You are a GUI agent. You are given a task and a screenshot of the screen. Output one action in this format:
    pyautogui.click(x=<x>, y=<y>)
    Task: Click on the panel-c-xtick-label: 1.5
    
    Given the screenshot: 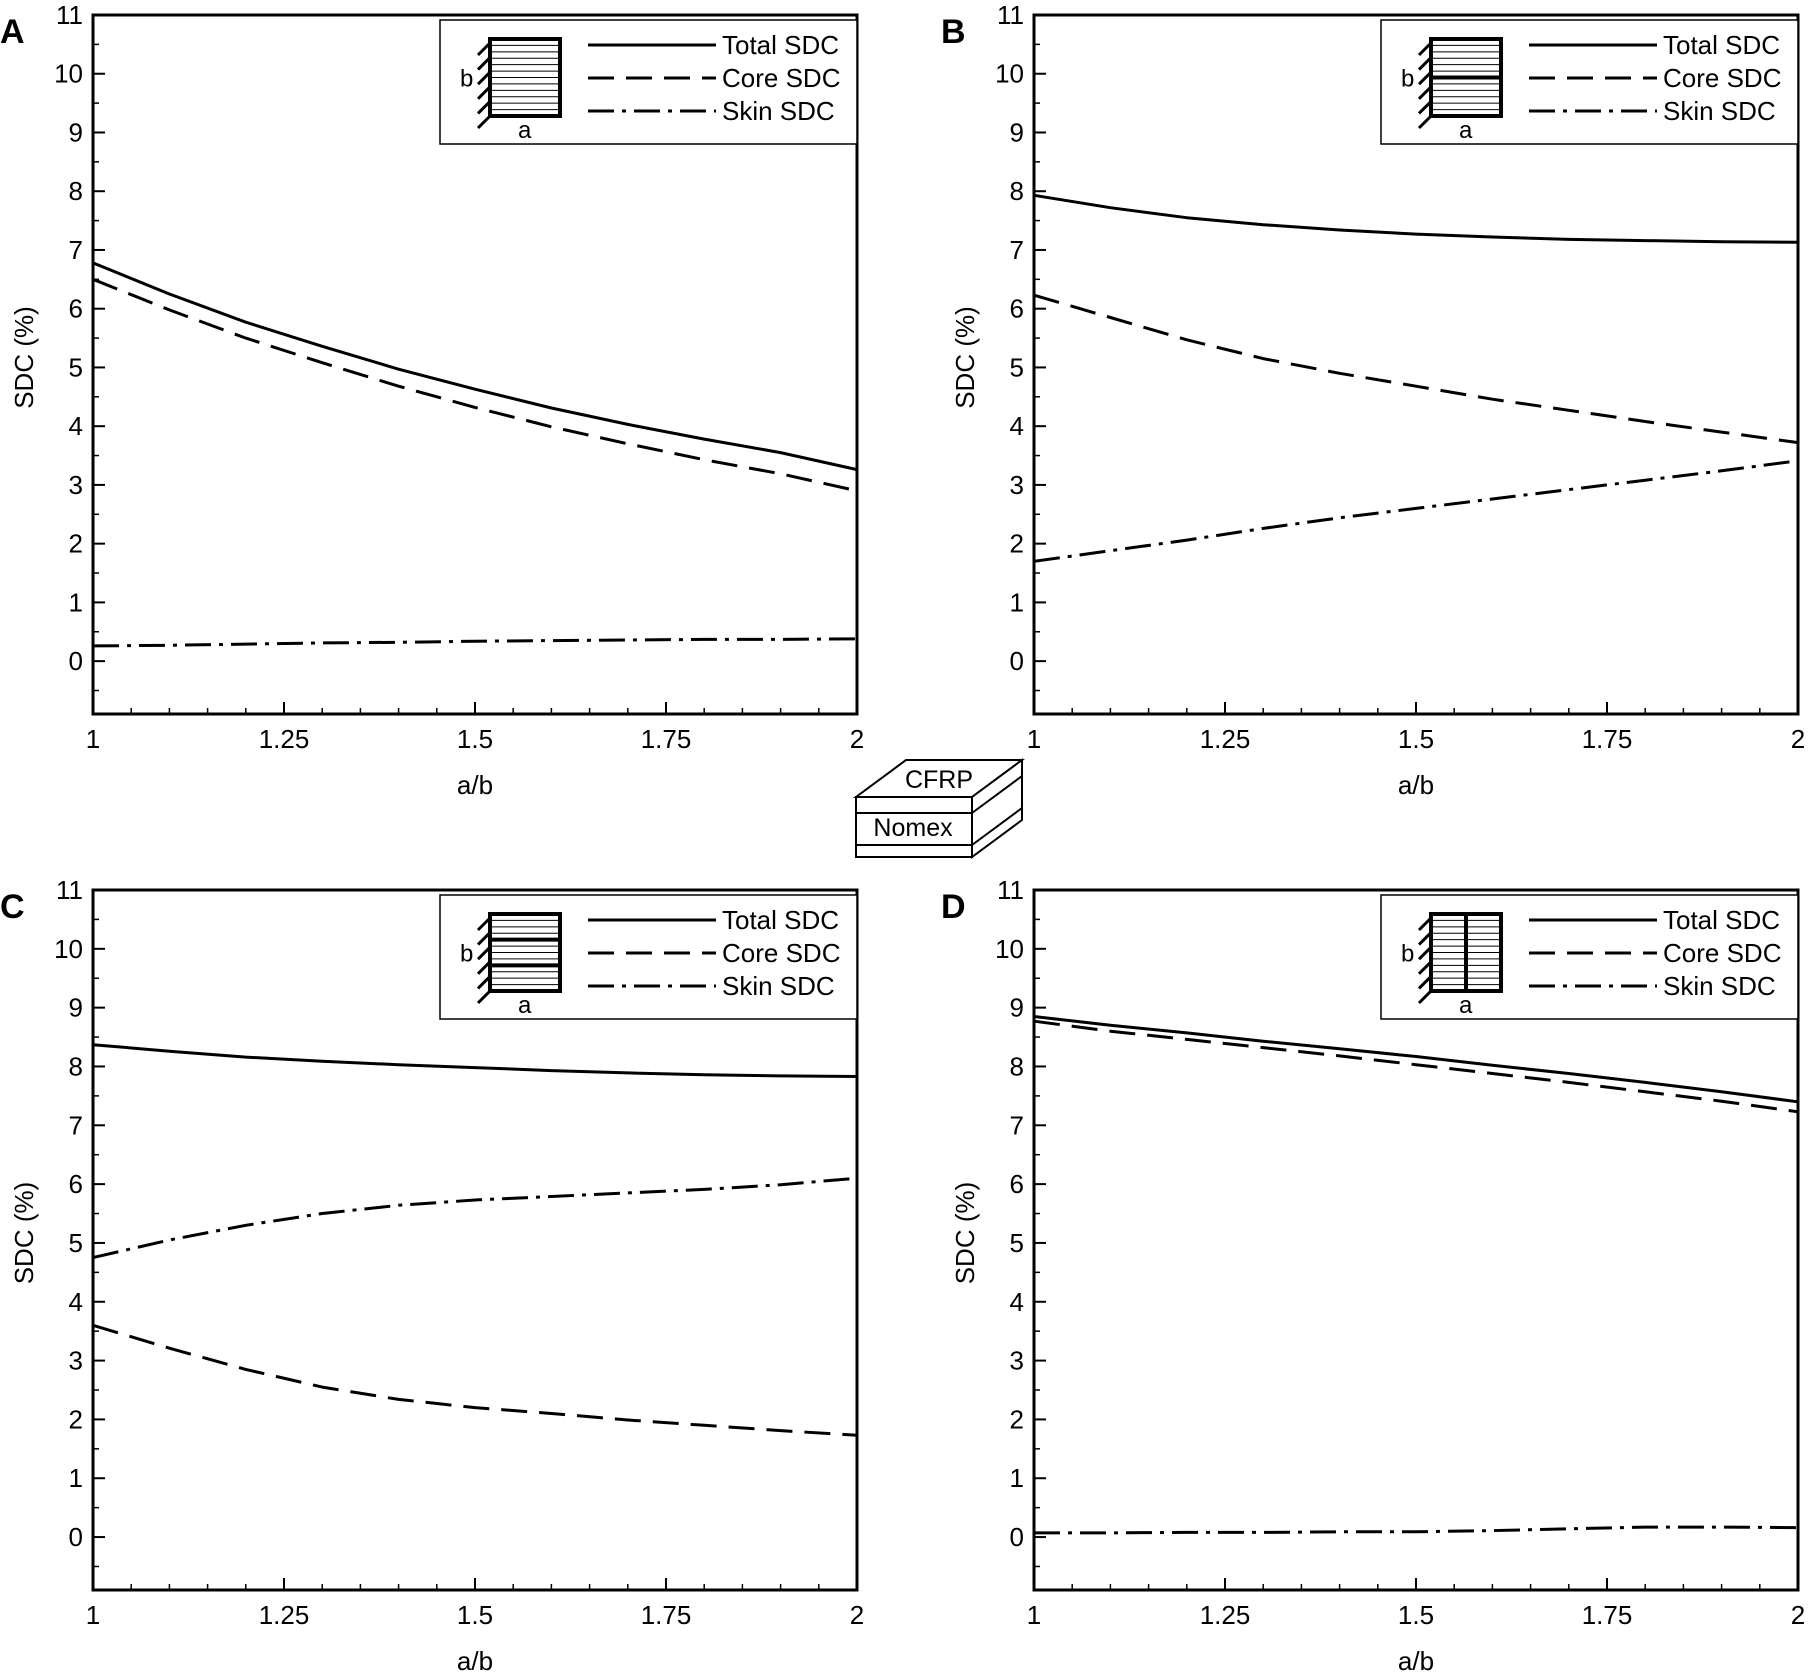 What is the action you would take?
    pyautogui.click(x=475, y=1615)
    